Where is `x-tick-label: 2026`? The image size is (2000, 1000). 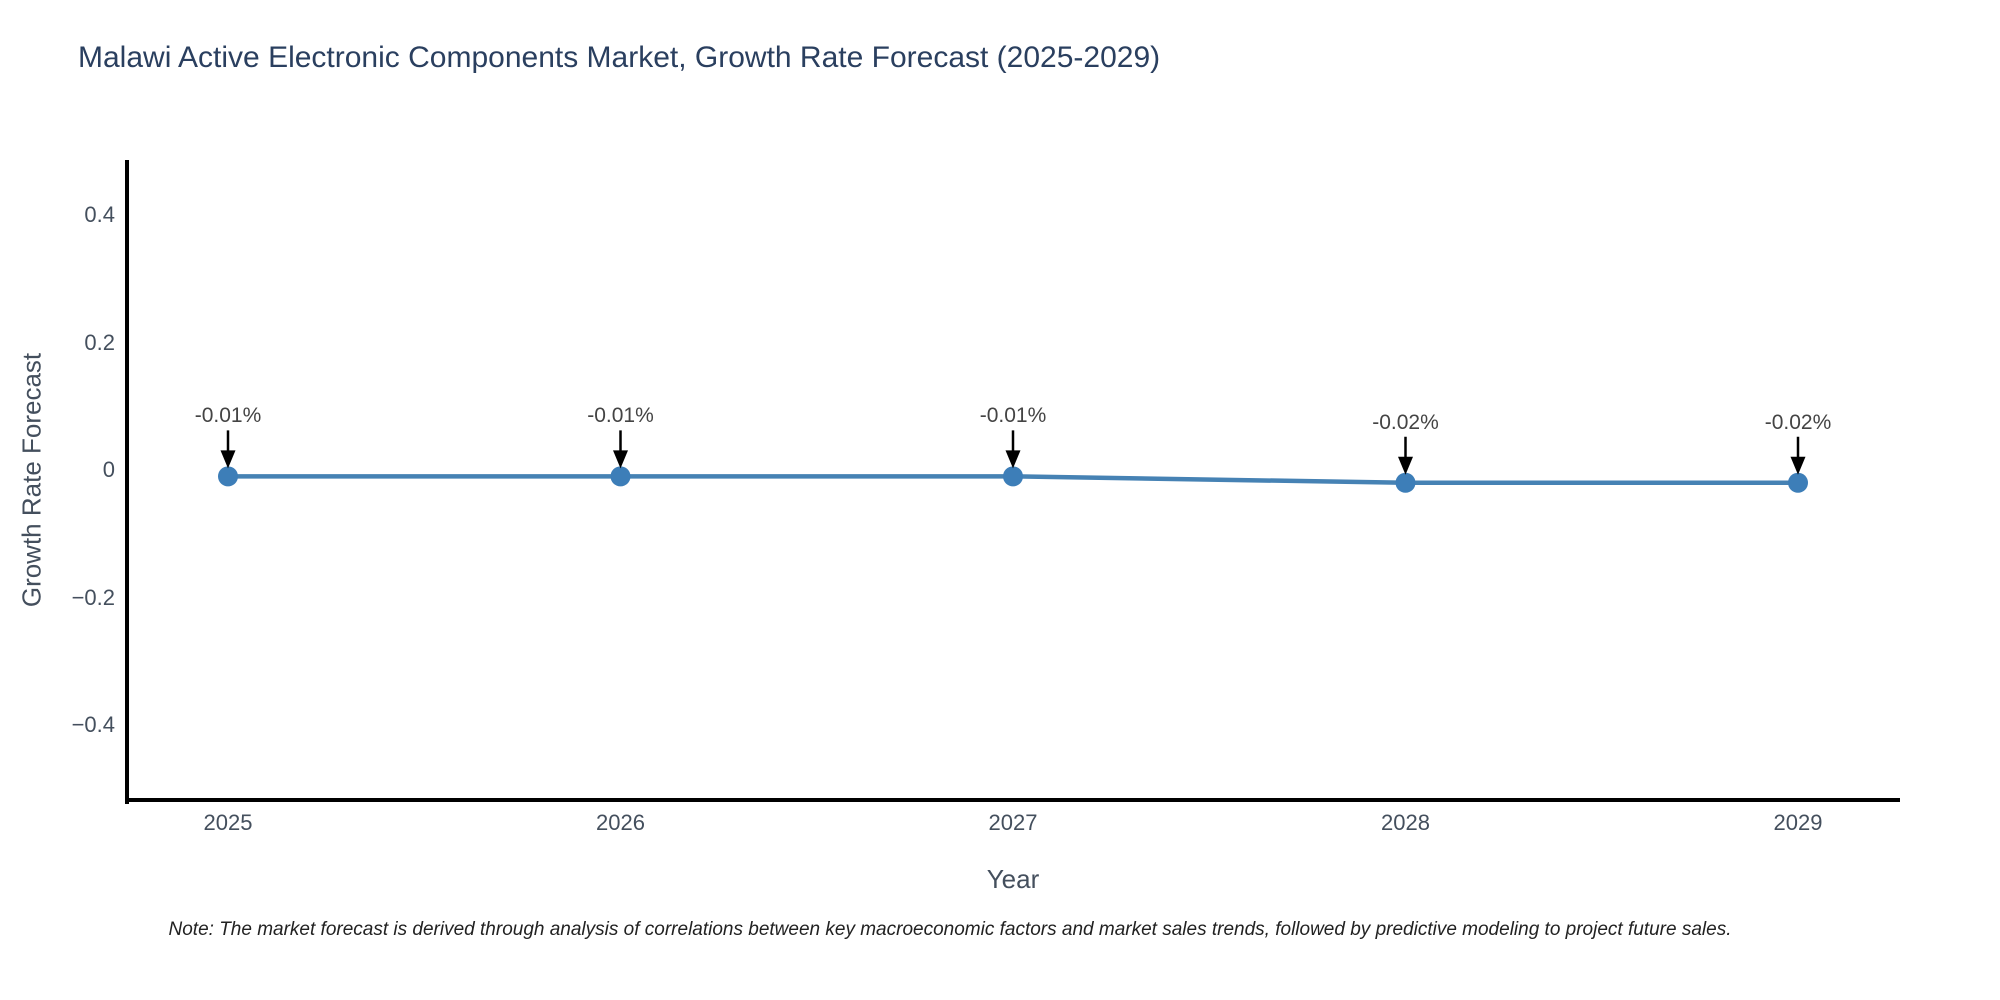
x-tick-label: 2026 is located at coordinates (620, 822).